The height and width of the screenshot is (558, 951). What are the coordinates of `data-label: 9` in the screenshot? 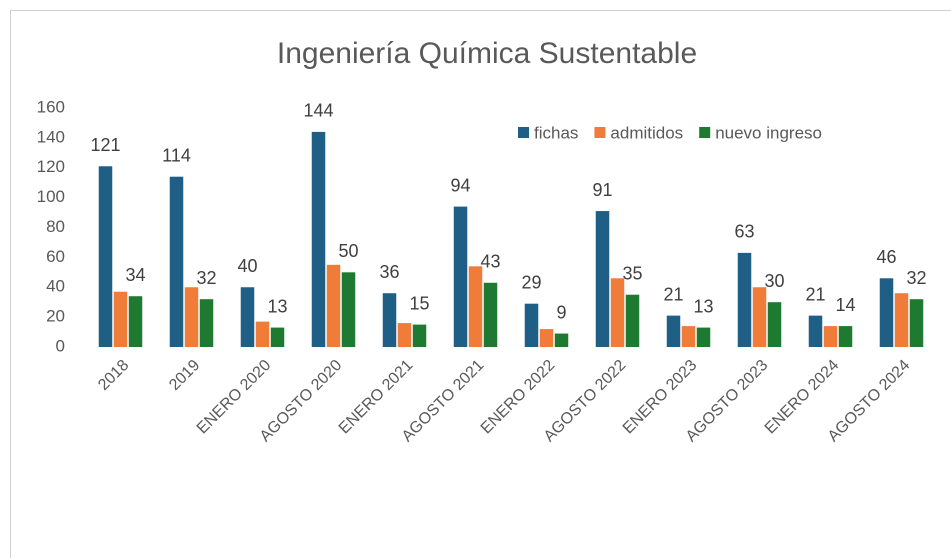 It's located at (561, 312).